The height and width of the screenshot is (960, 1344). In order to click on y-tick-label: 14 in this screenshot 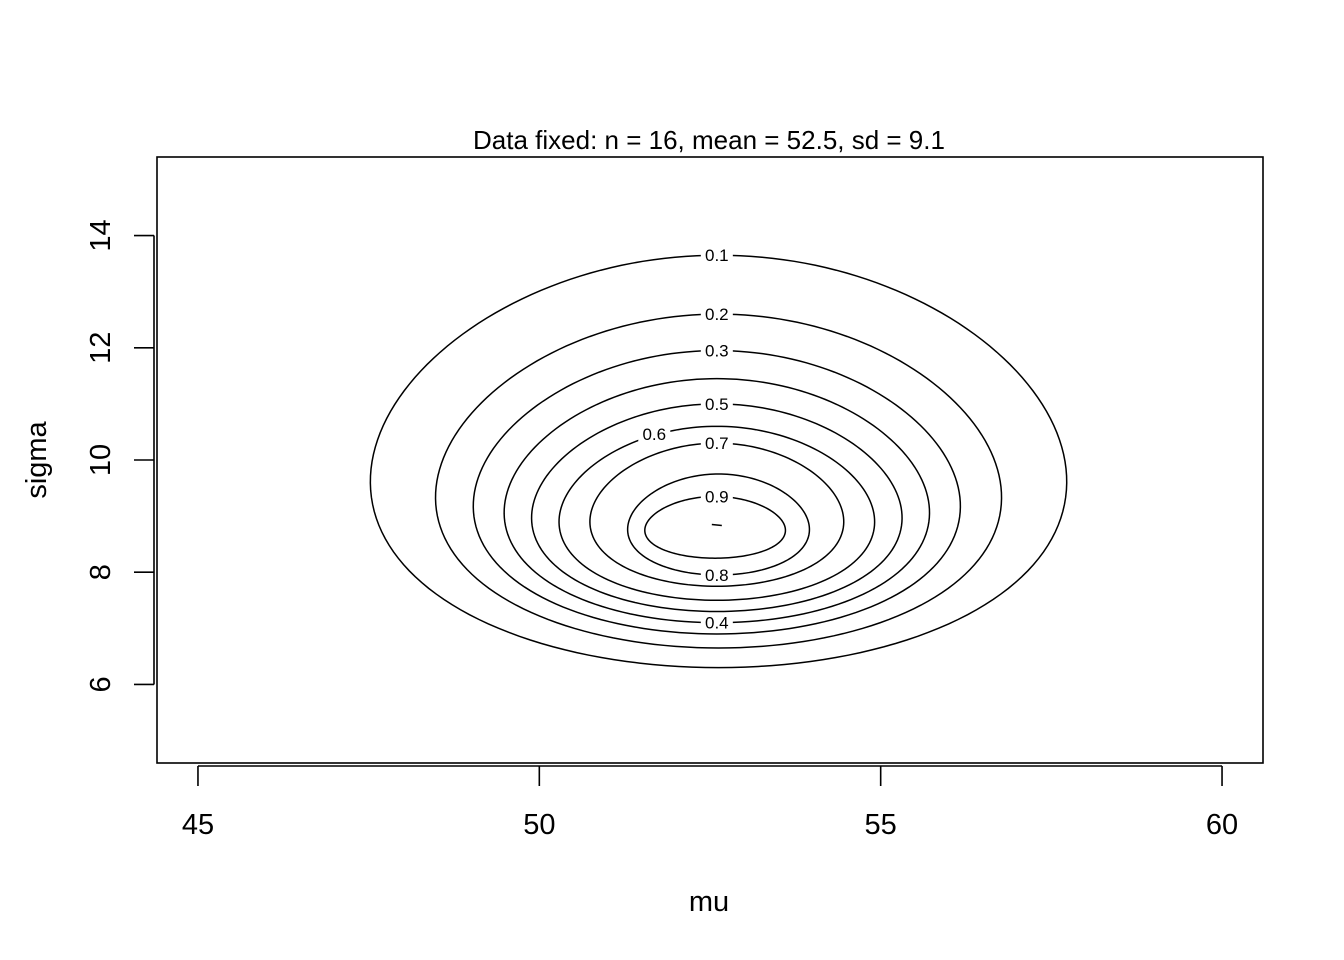, I will do `click(101, 235)`.